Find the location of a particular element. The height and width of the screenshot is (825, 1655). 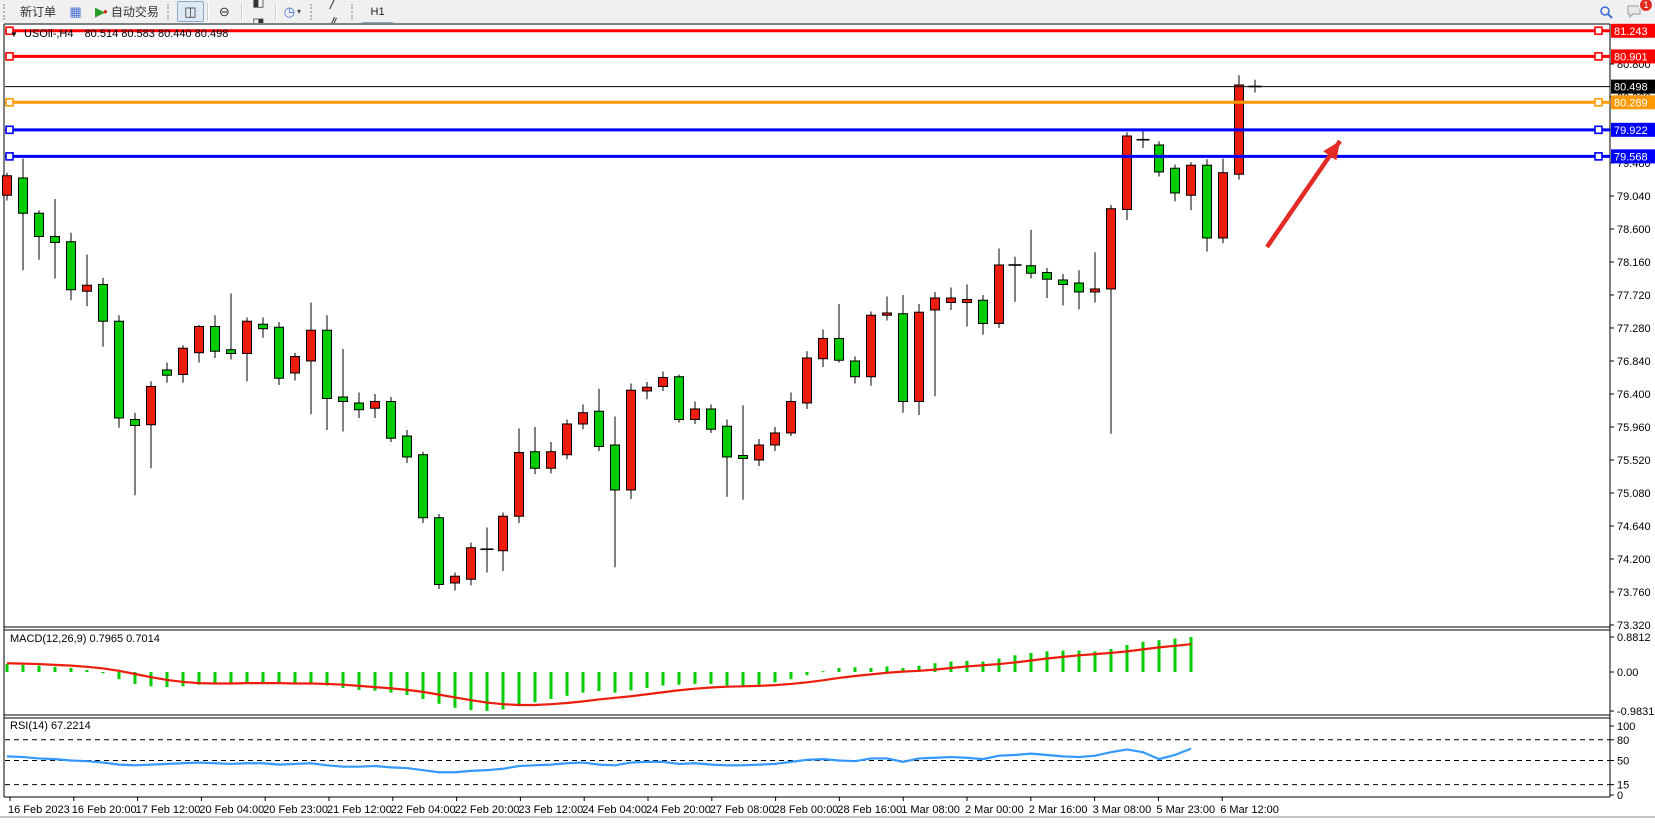

rsi-tick-label: 0 is located at coordinates (1620, 796).